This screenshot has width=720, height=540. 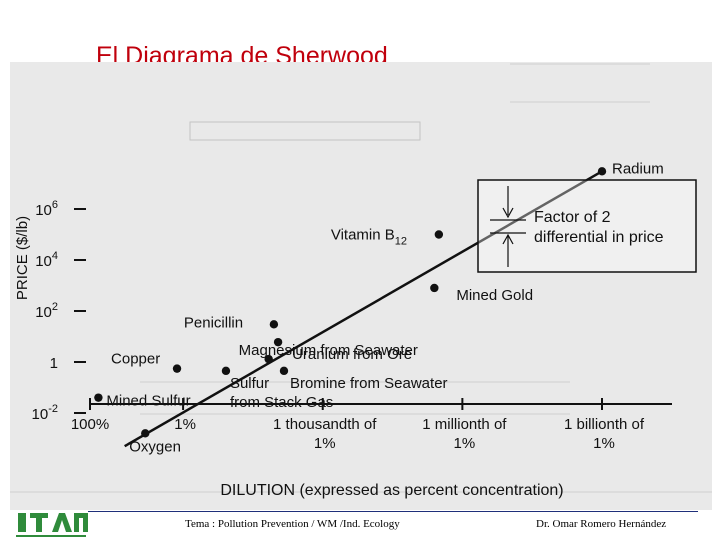 I want to click on annotation-layer: Factor of 2 differential in price, so click(x=587, y=226).